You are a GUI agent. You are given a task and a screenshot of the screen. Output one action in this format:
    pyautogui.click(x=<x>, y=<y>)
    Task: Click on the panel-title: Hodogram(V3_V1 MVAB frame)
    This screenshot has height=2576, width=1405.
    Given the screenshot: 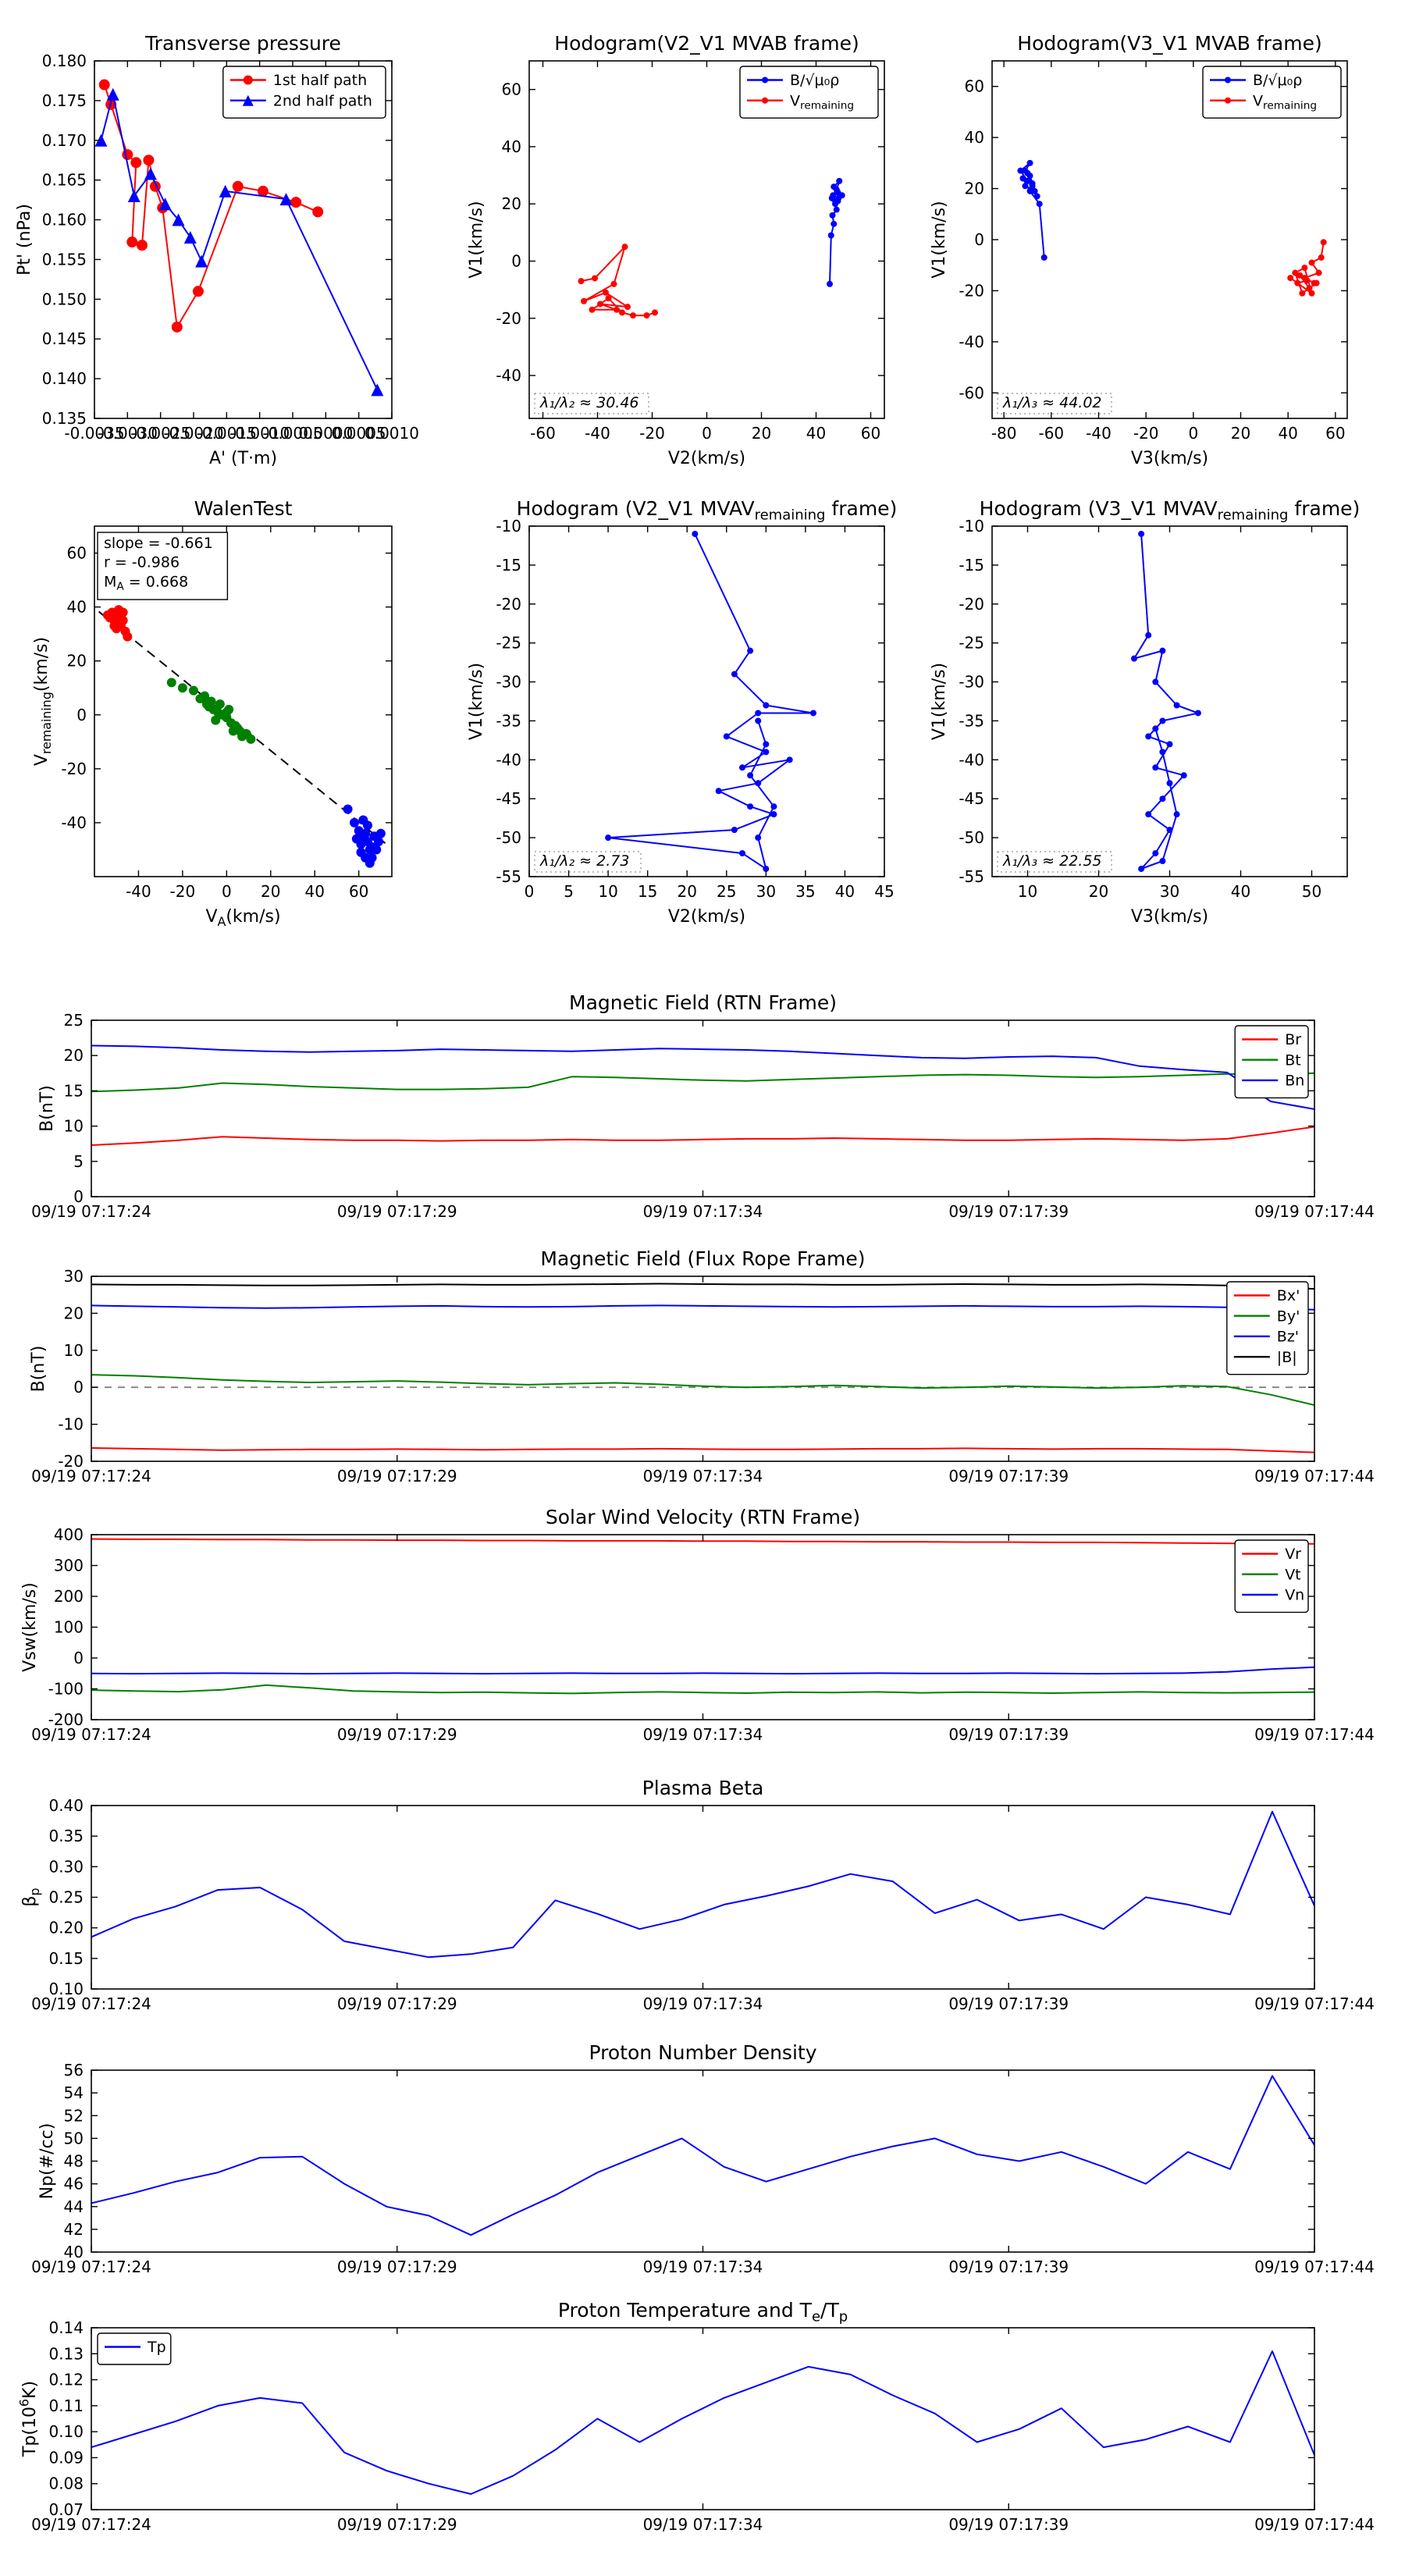 What is the action you would take?
    pyautogui.click(x=1169, y=43)
    